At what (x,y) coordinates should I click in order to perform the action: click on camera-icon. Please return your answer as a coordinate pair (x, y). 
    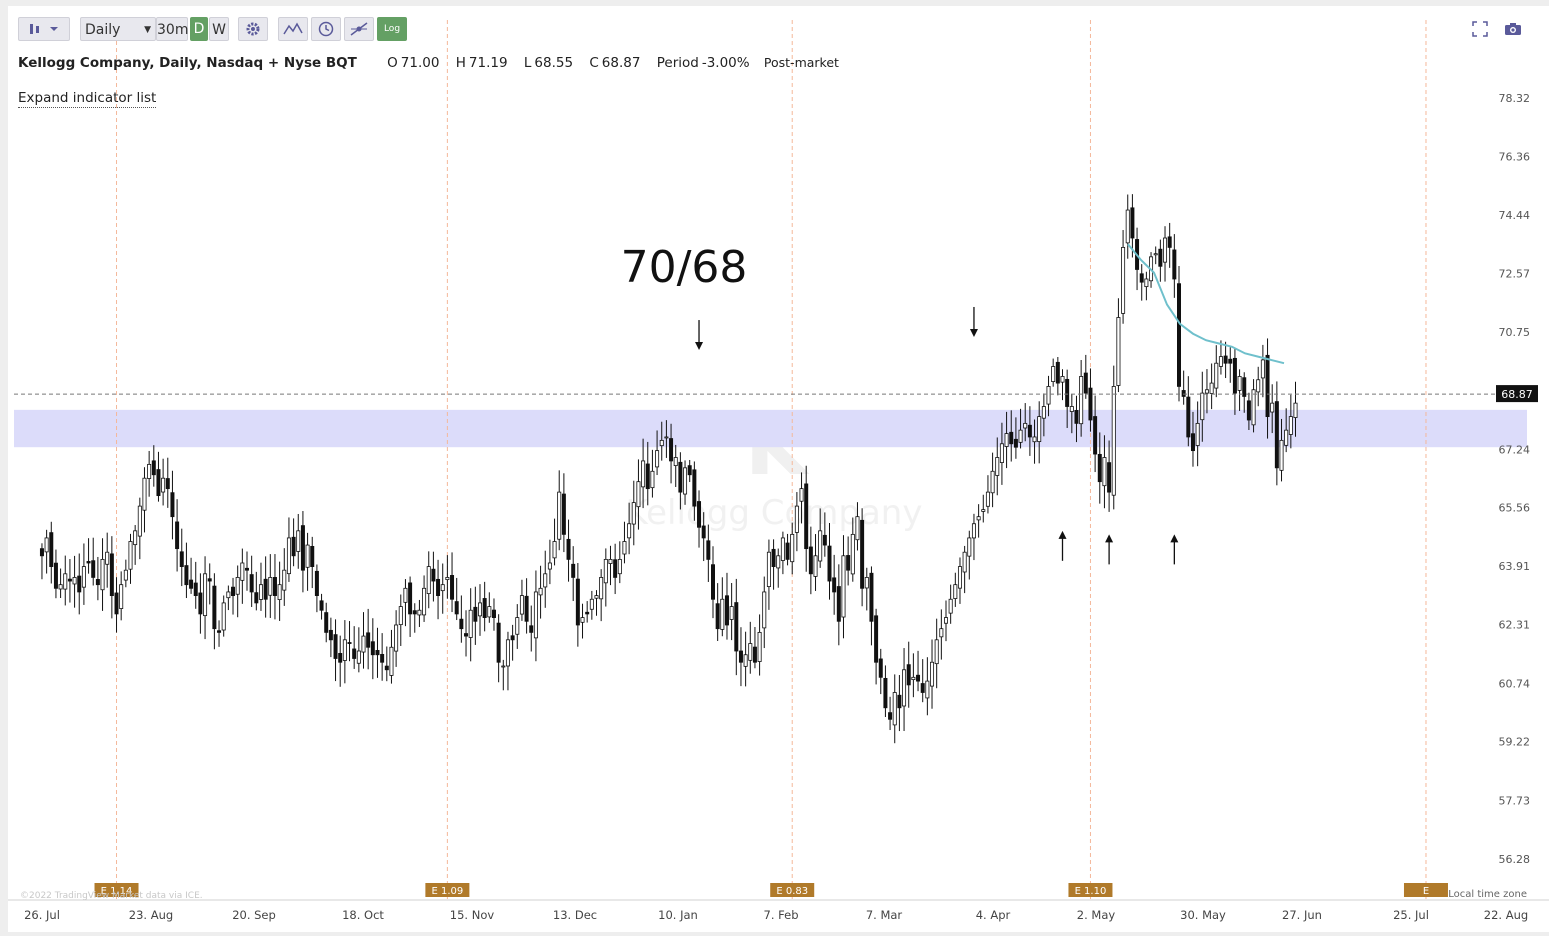
    Looking at the image, I should click on (1513, 29).